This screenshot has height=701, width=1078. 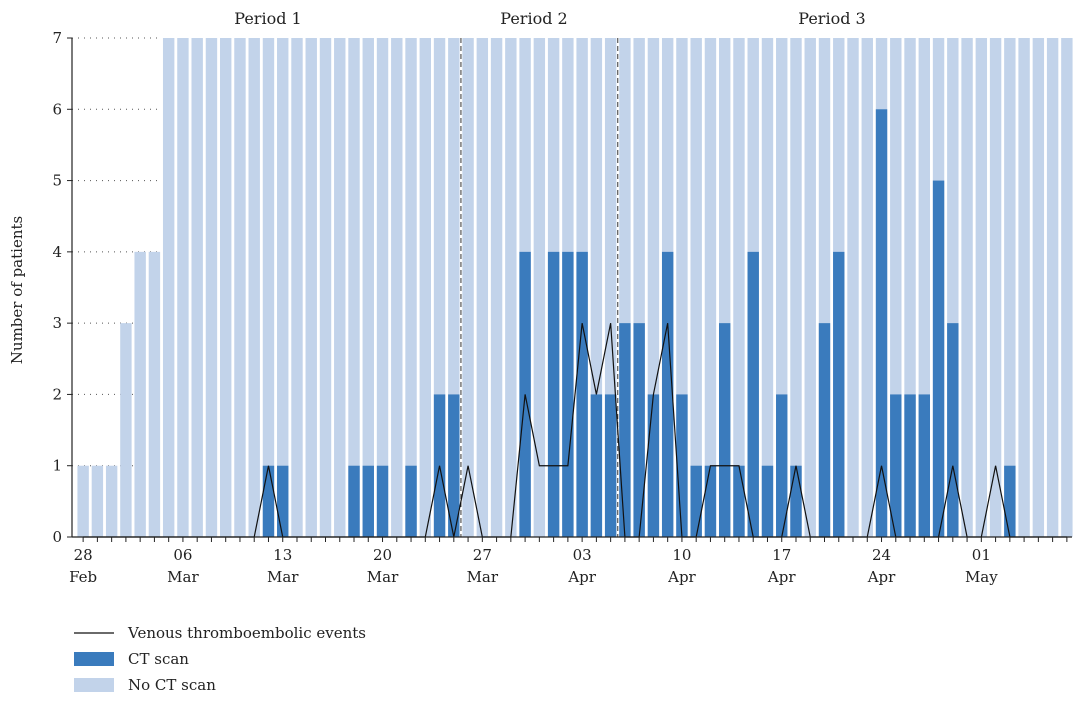 I want to click on y-tick-label-3: 3, so click(x=57, y=323).